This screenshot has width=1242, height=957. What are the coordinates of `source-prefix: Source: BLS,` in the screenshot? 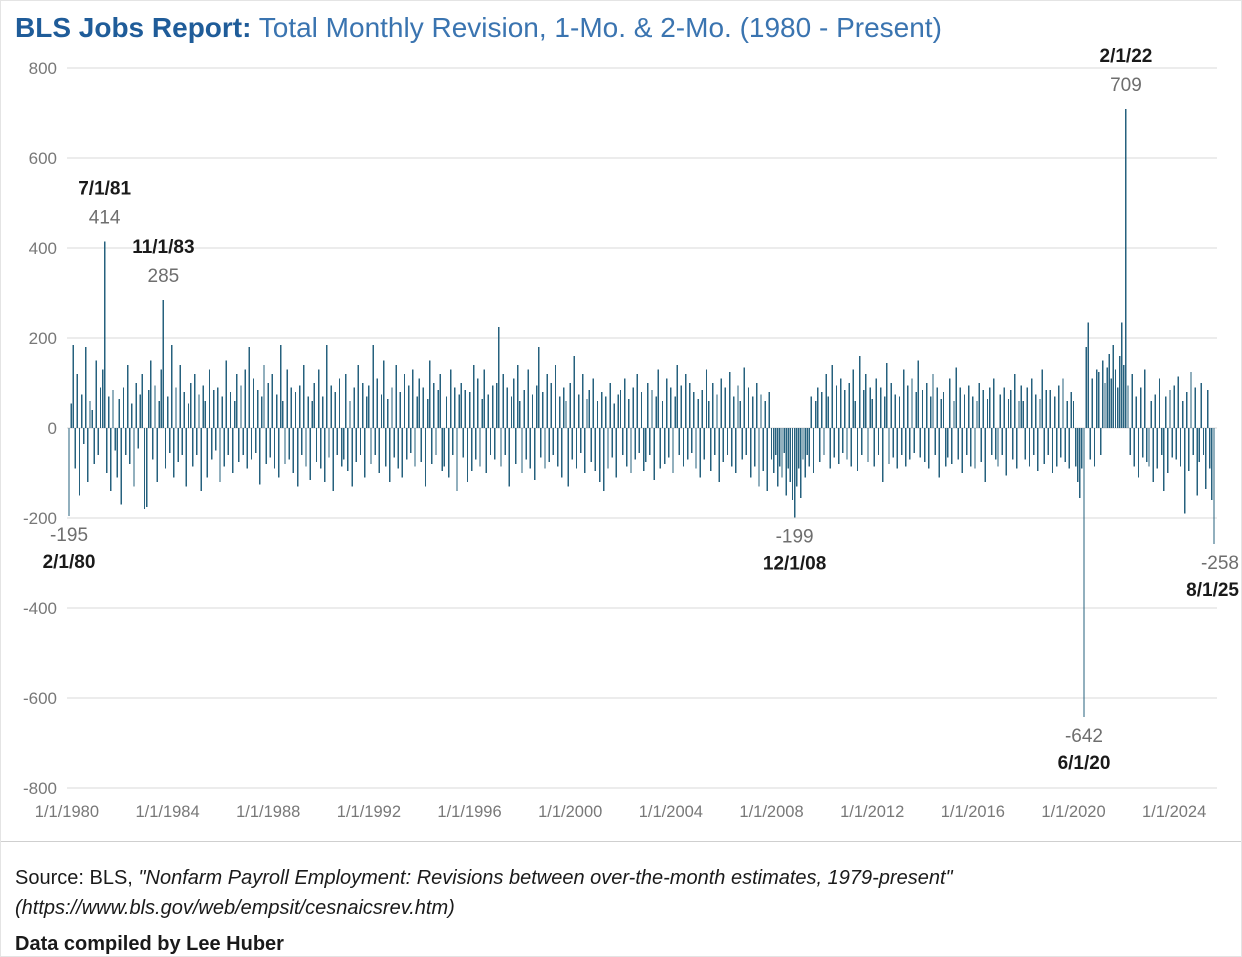 It's located at (77, 878).